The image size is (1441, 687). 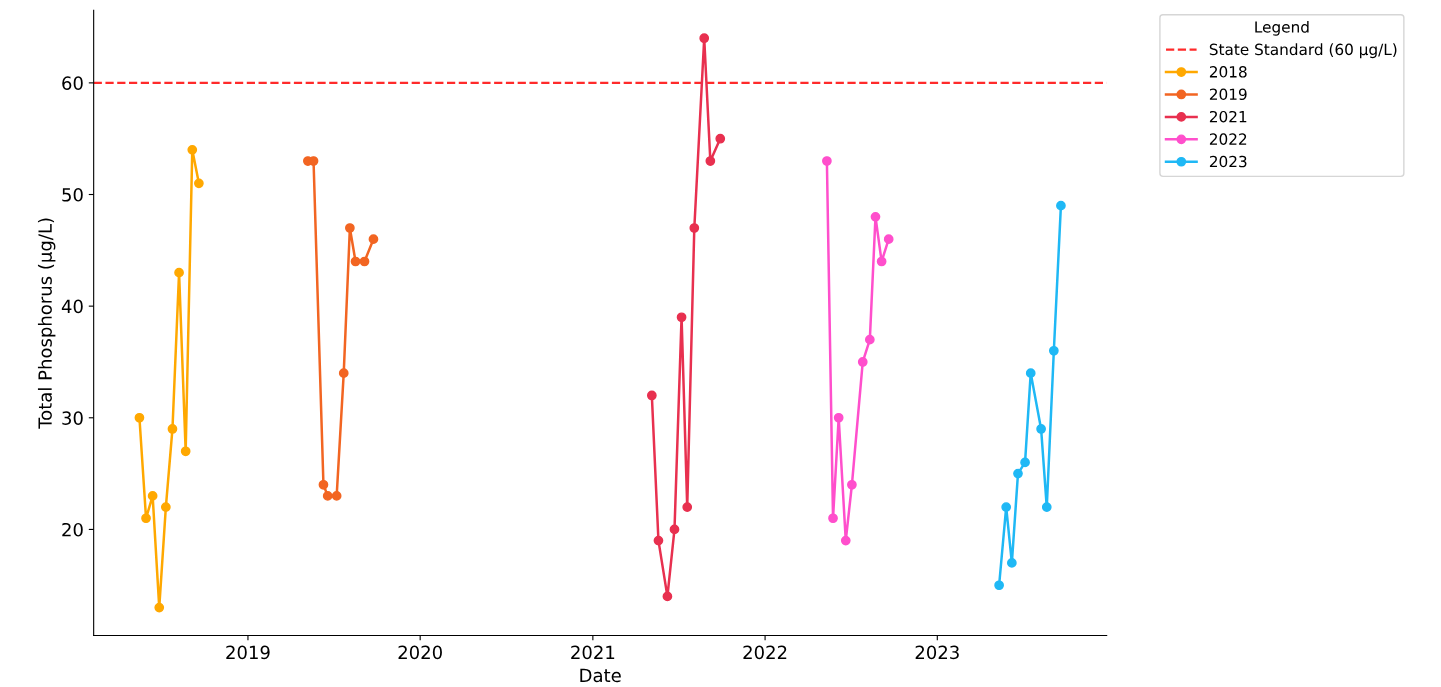 What do you see at coordinates (72, 418) in the screenshot?
I see `y-tick-label: 30` at bounding box center [72, 418].